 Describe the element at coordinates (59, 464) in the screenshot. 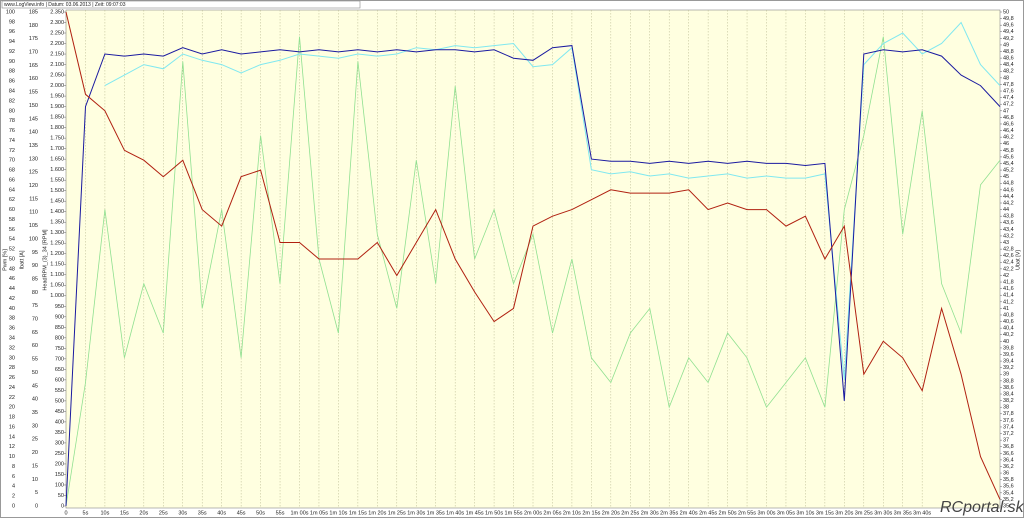

I see `y-tick-label: 200` at that location.